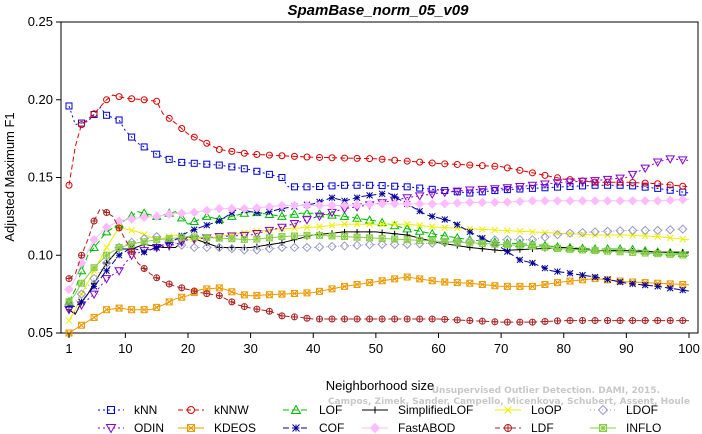 The image size is (702, 434). Describe the element at coordinates (131, 427) in the screenshot. I see `legend-item-odin: ODIN` at that location.